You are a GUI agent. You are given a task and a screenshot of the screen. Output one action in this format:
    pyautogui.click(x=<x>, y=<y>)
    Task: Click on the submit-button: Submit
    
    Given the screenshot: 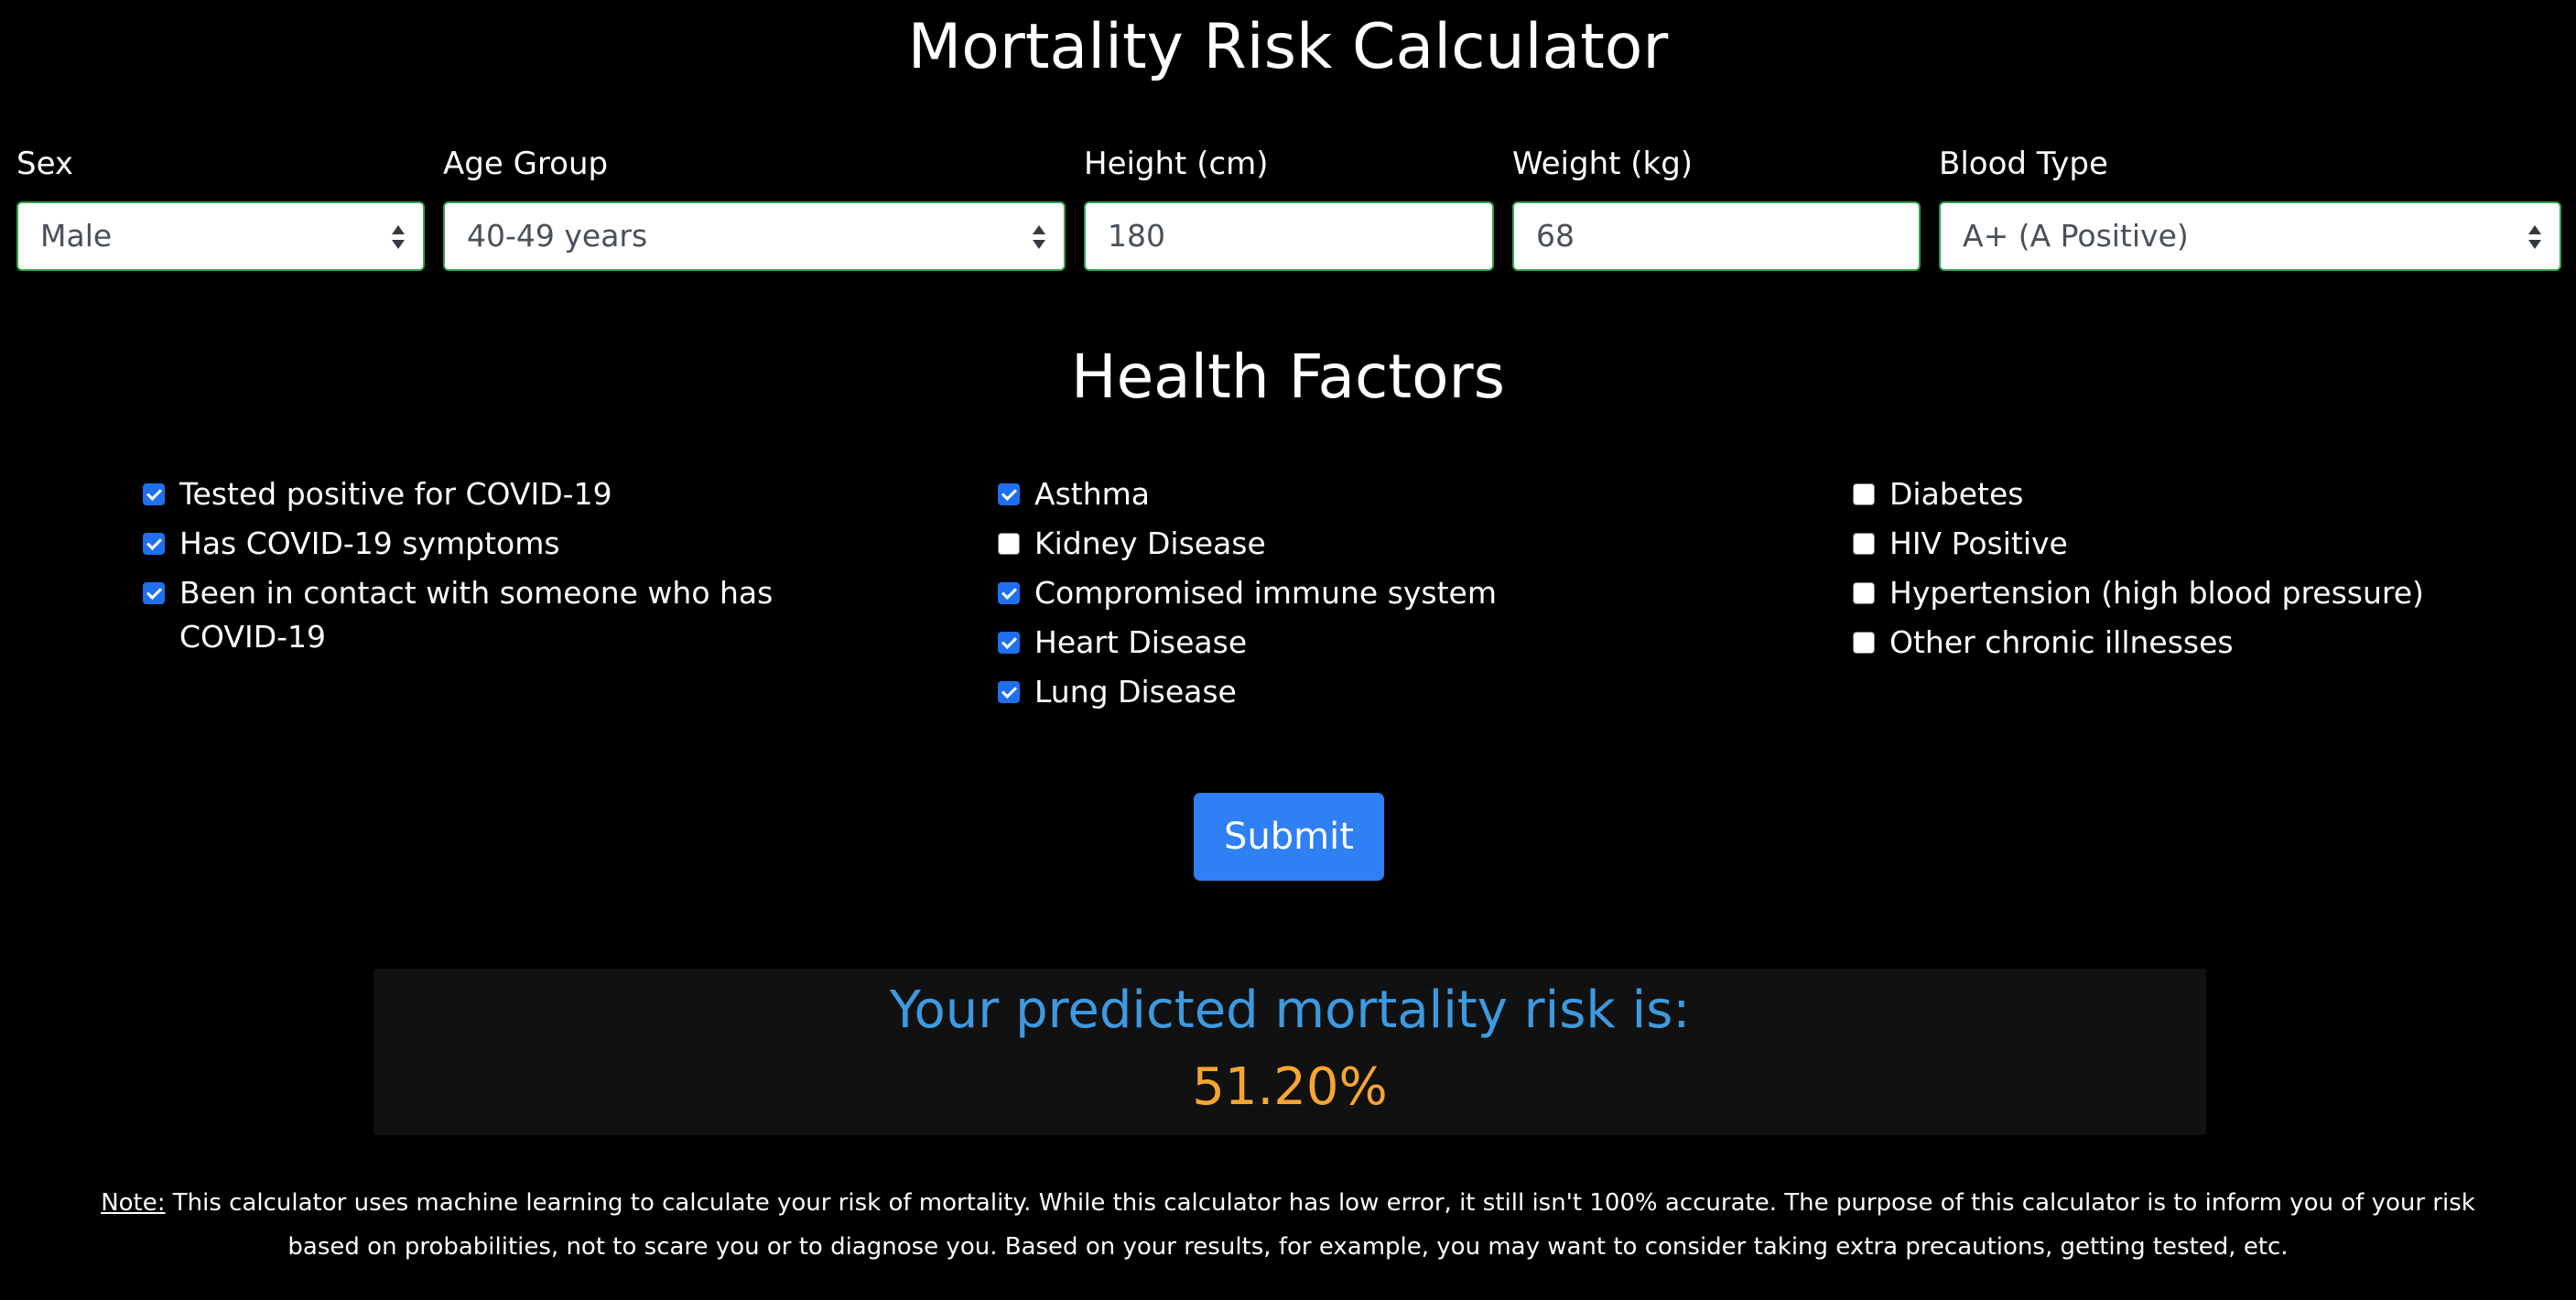 What is the action you would take?
    pyautogui.click(x=1289, y=837)
    